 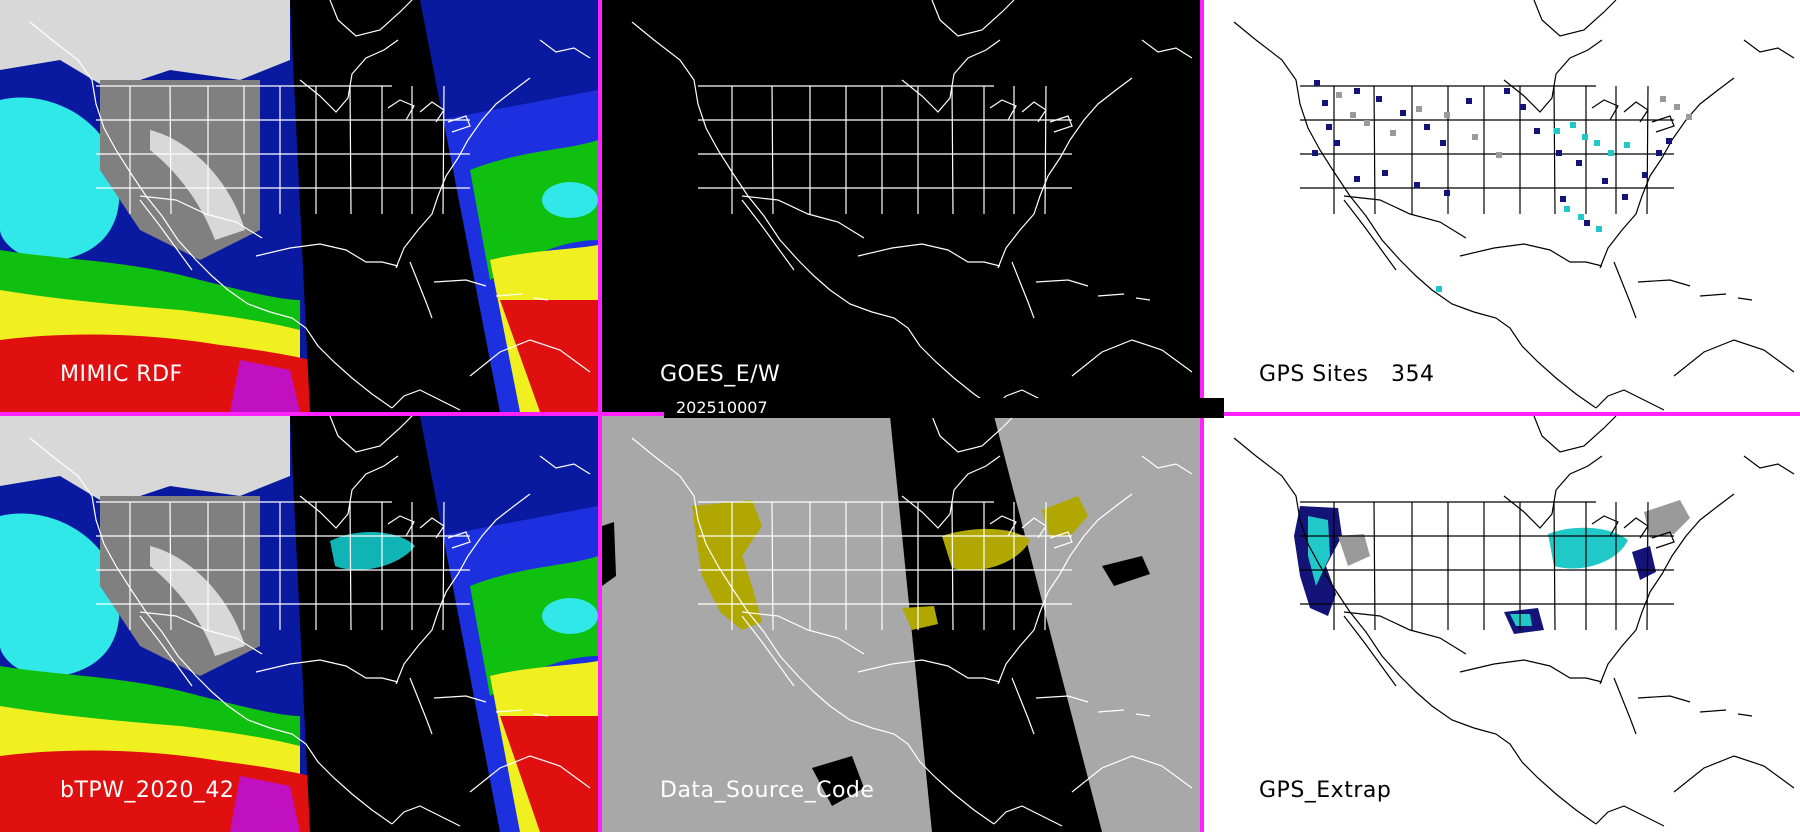 I want to click on moisture-blob-lakes, so click(x=372, y=550).